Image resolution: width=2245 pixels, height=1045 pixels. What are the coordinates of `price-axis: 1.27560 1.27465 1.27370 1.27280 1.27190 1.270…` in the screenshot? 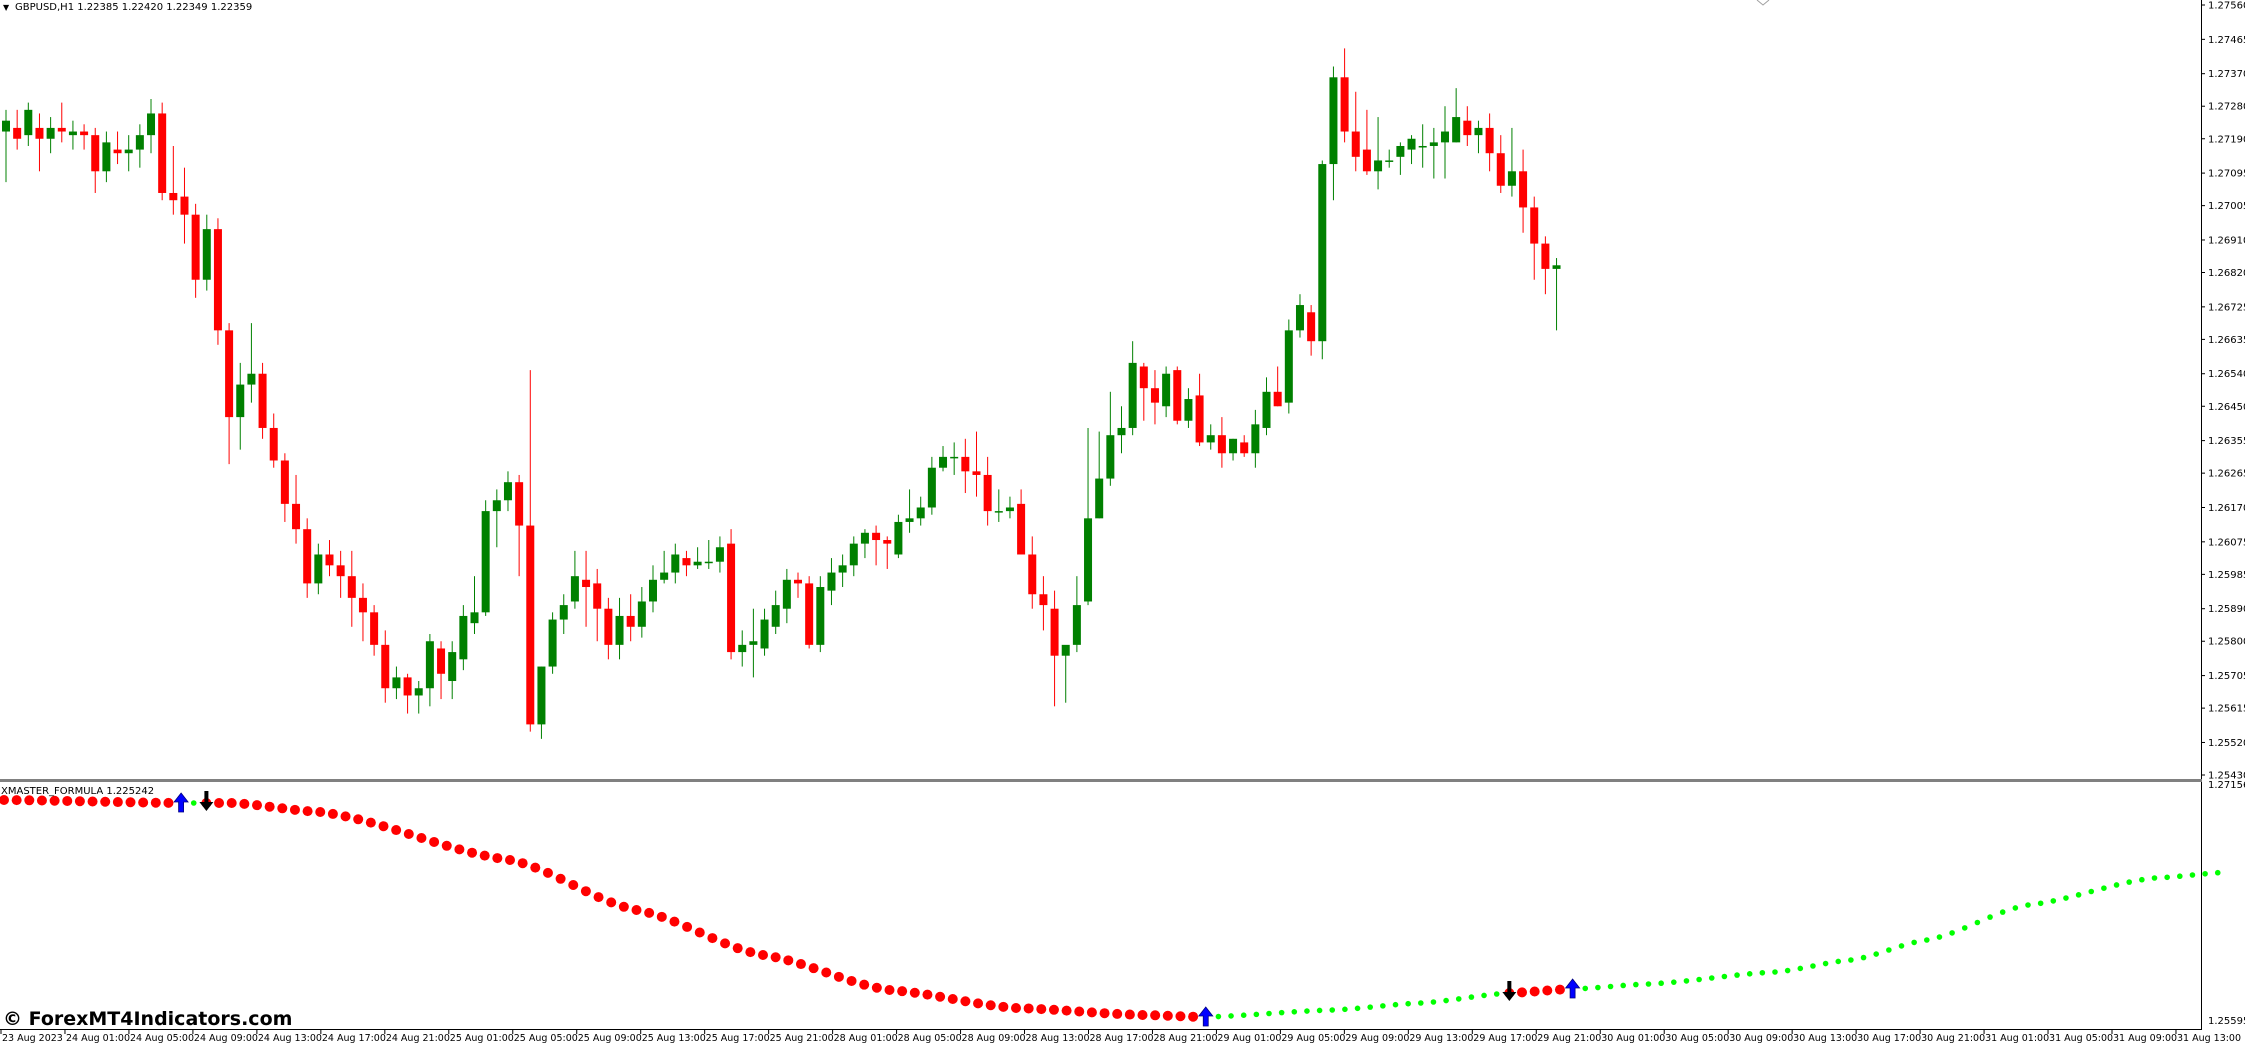 It's located at (2223, 391).